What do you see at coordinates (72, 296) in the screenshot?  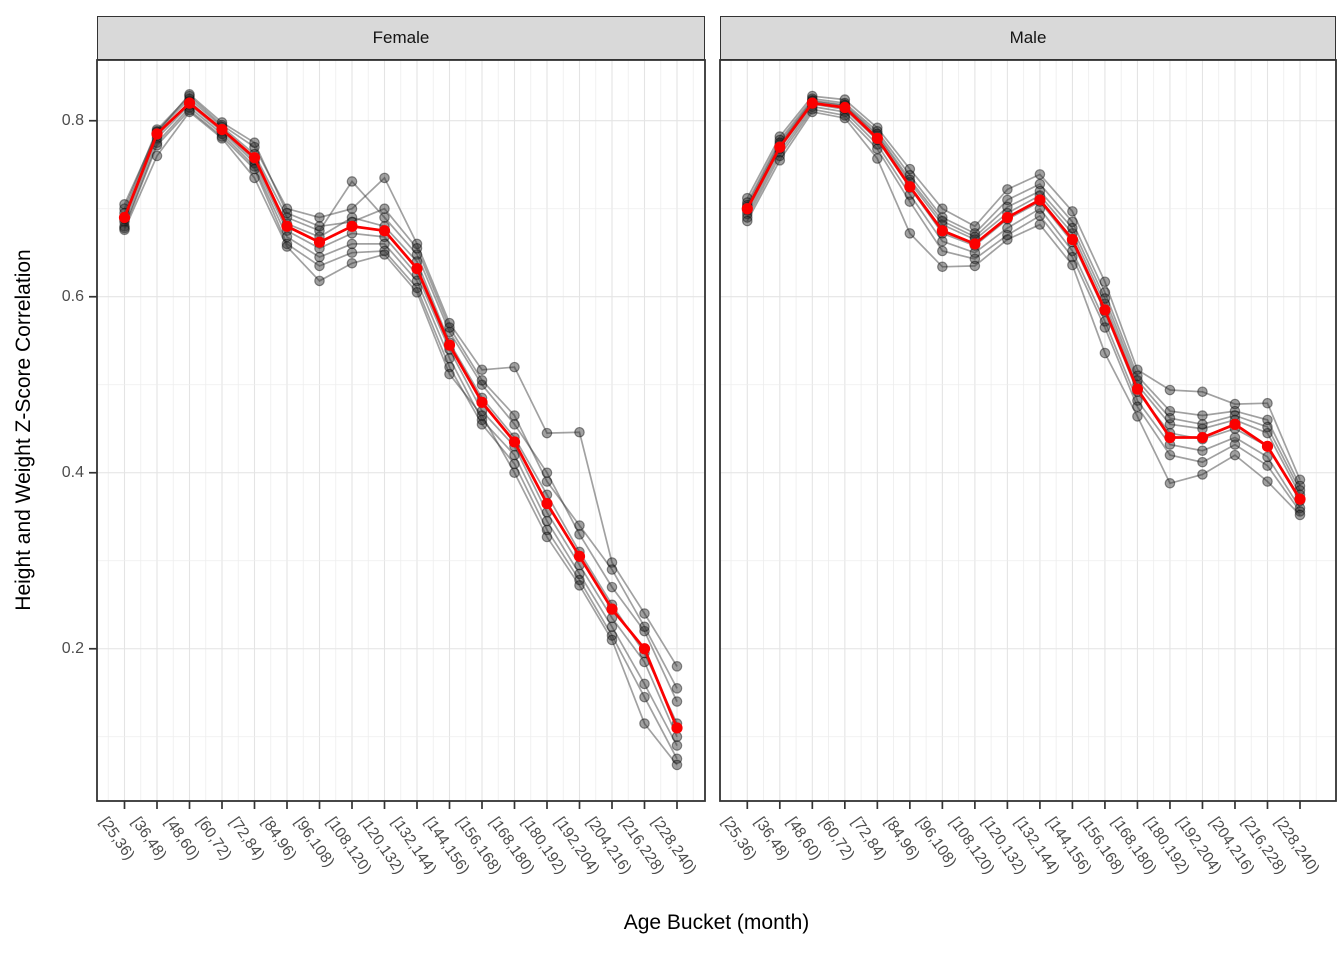 I see `y-tick-label: 0.6` at bounding box center [72, 296].